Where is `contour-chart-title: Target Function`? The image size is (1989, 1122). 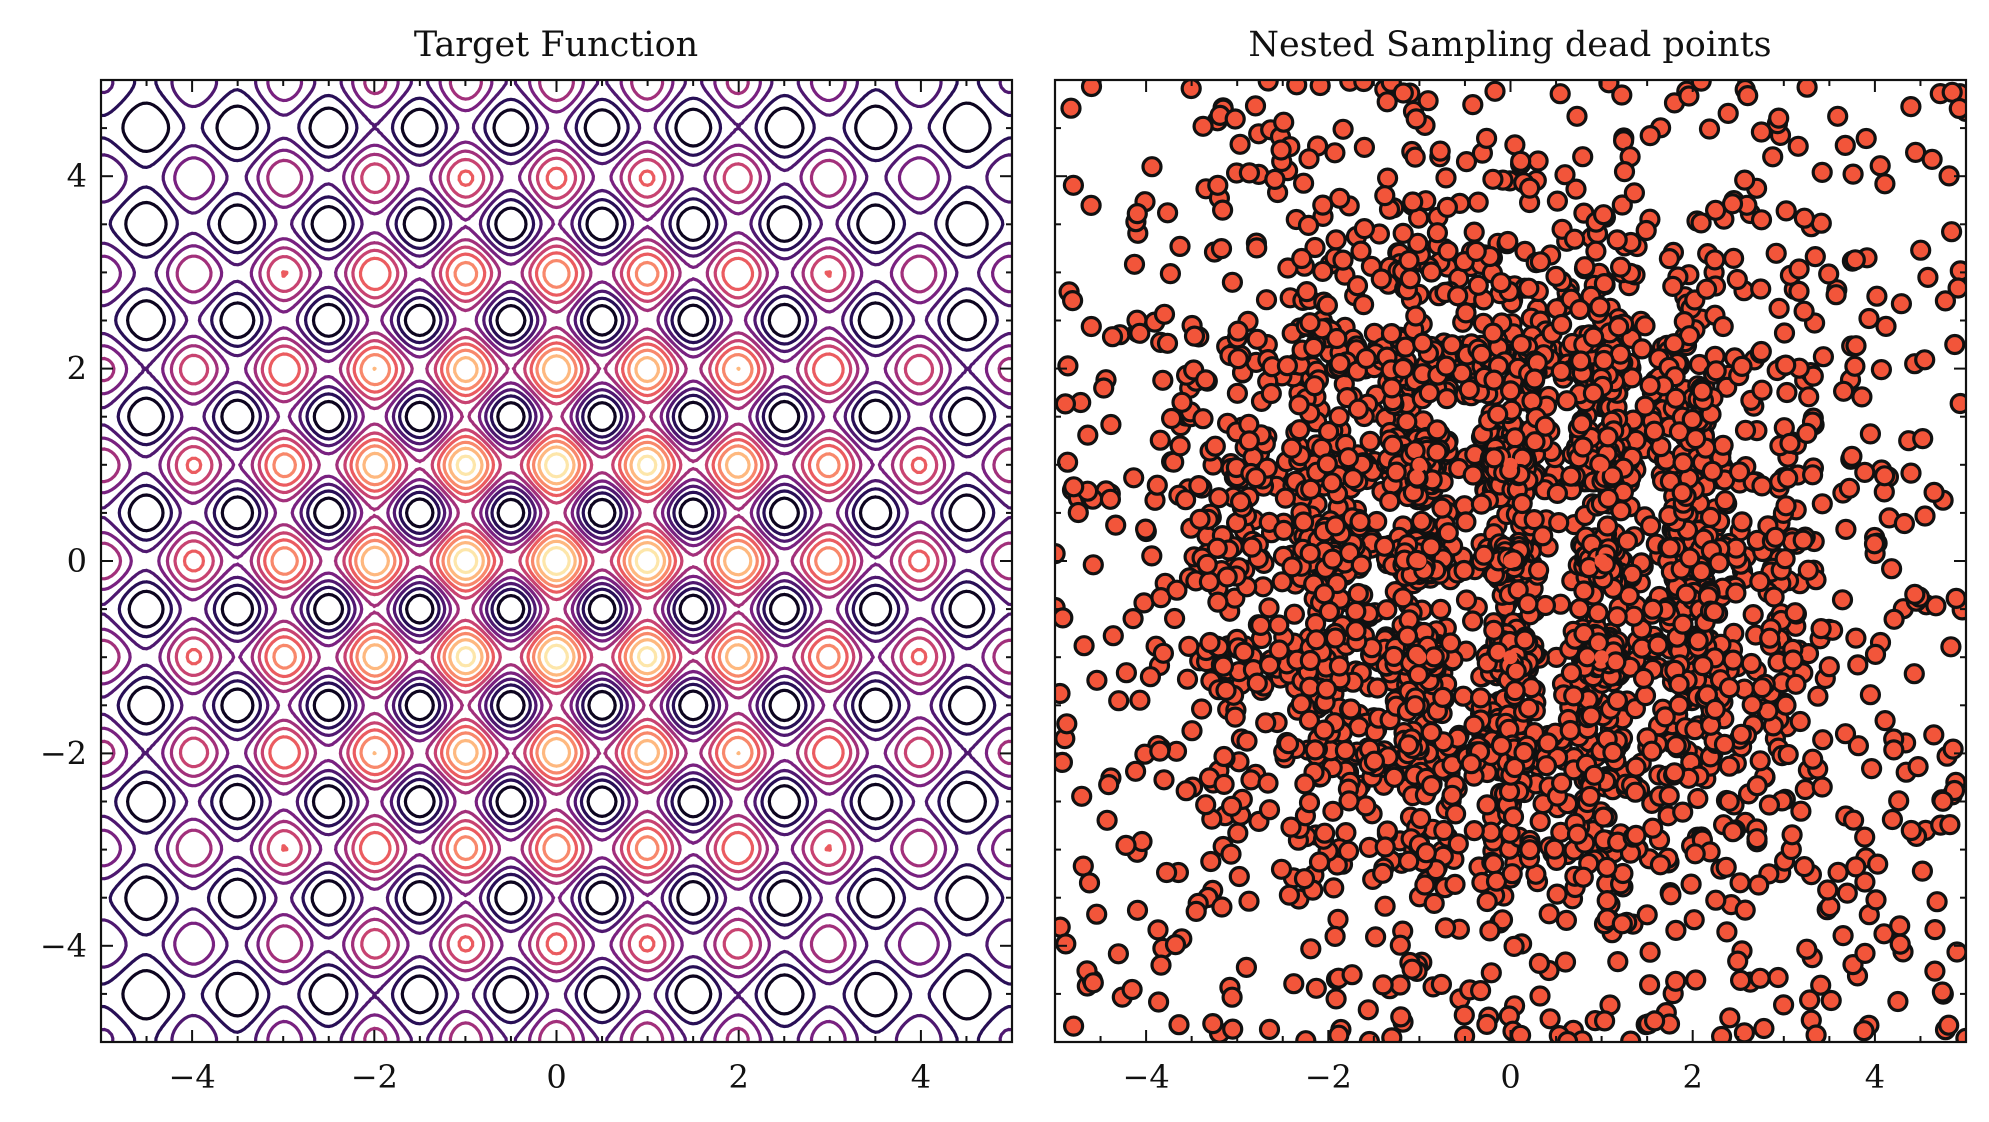 contour-chart-title: Target Function is located at coordinates (556, 45).